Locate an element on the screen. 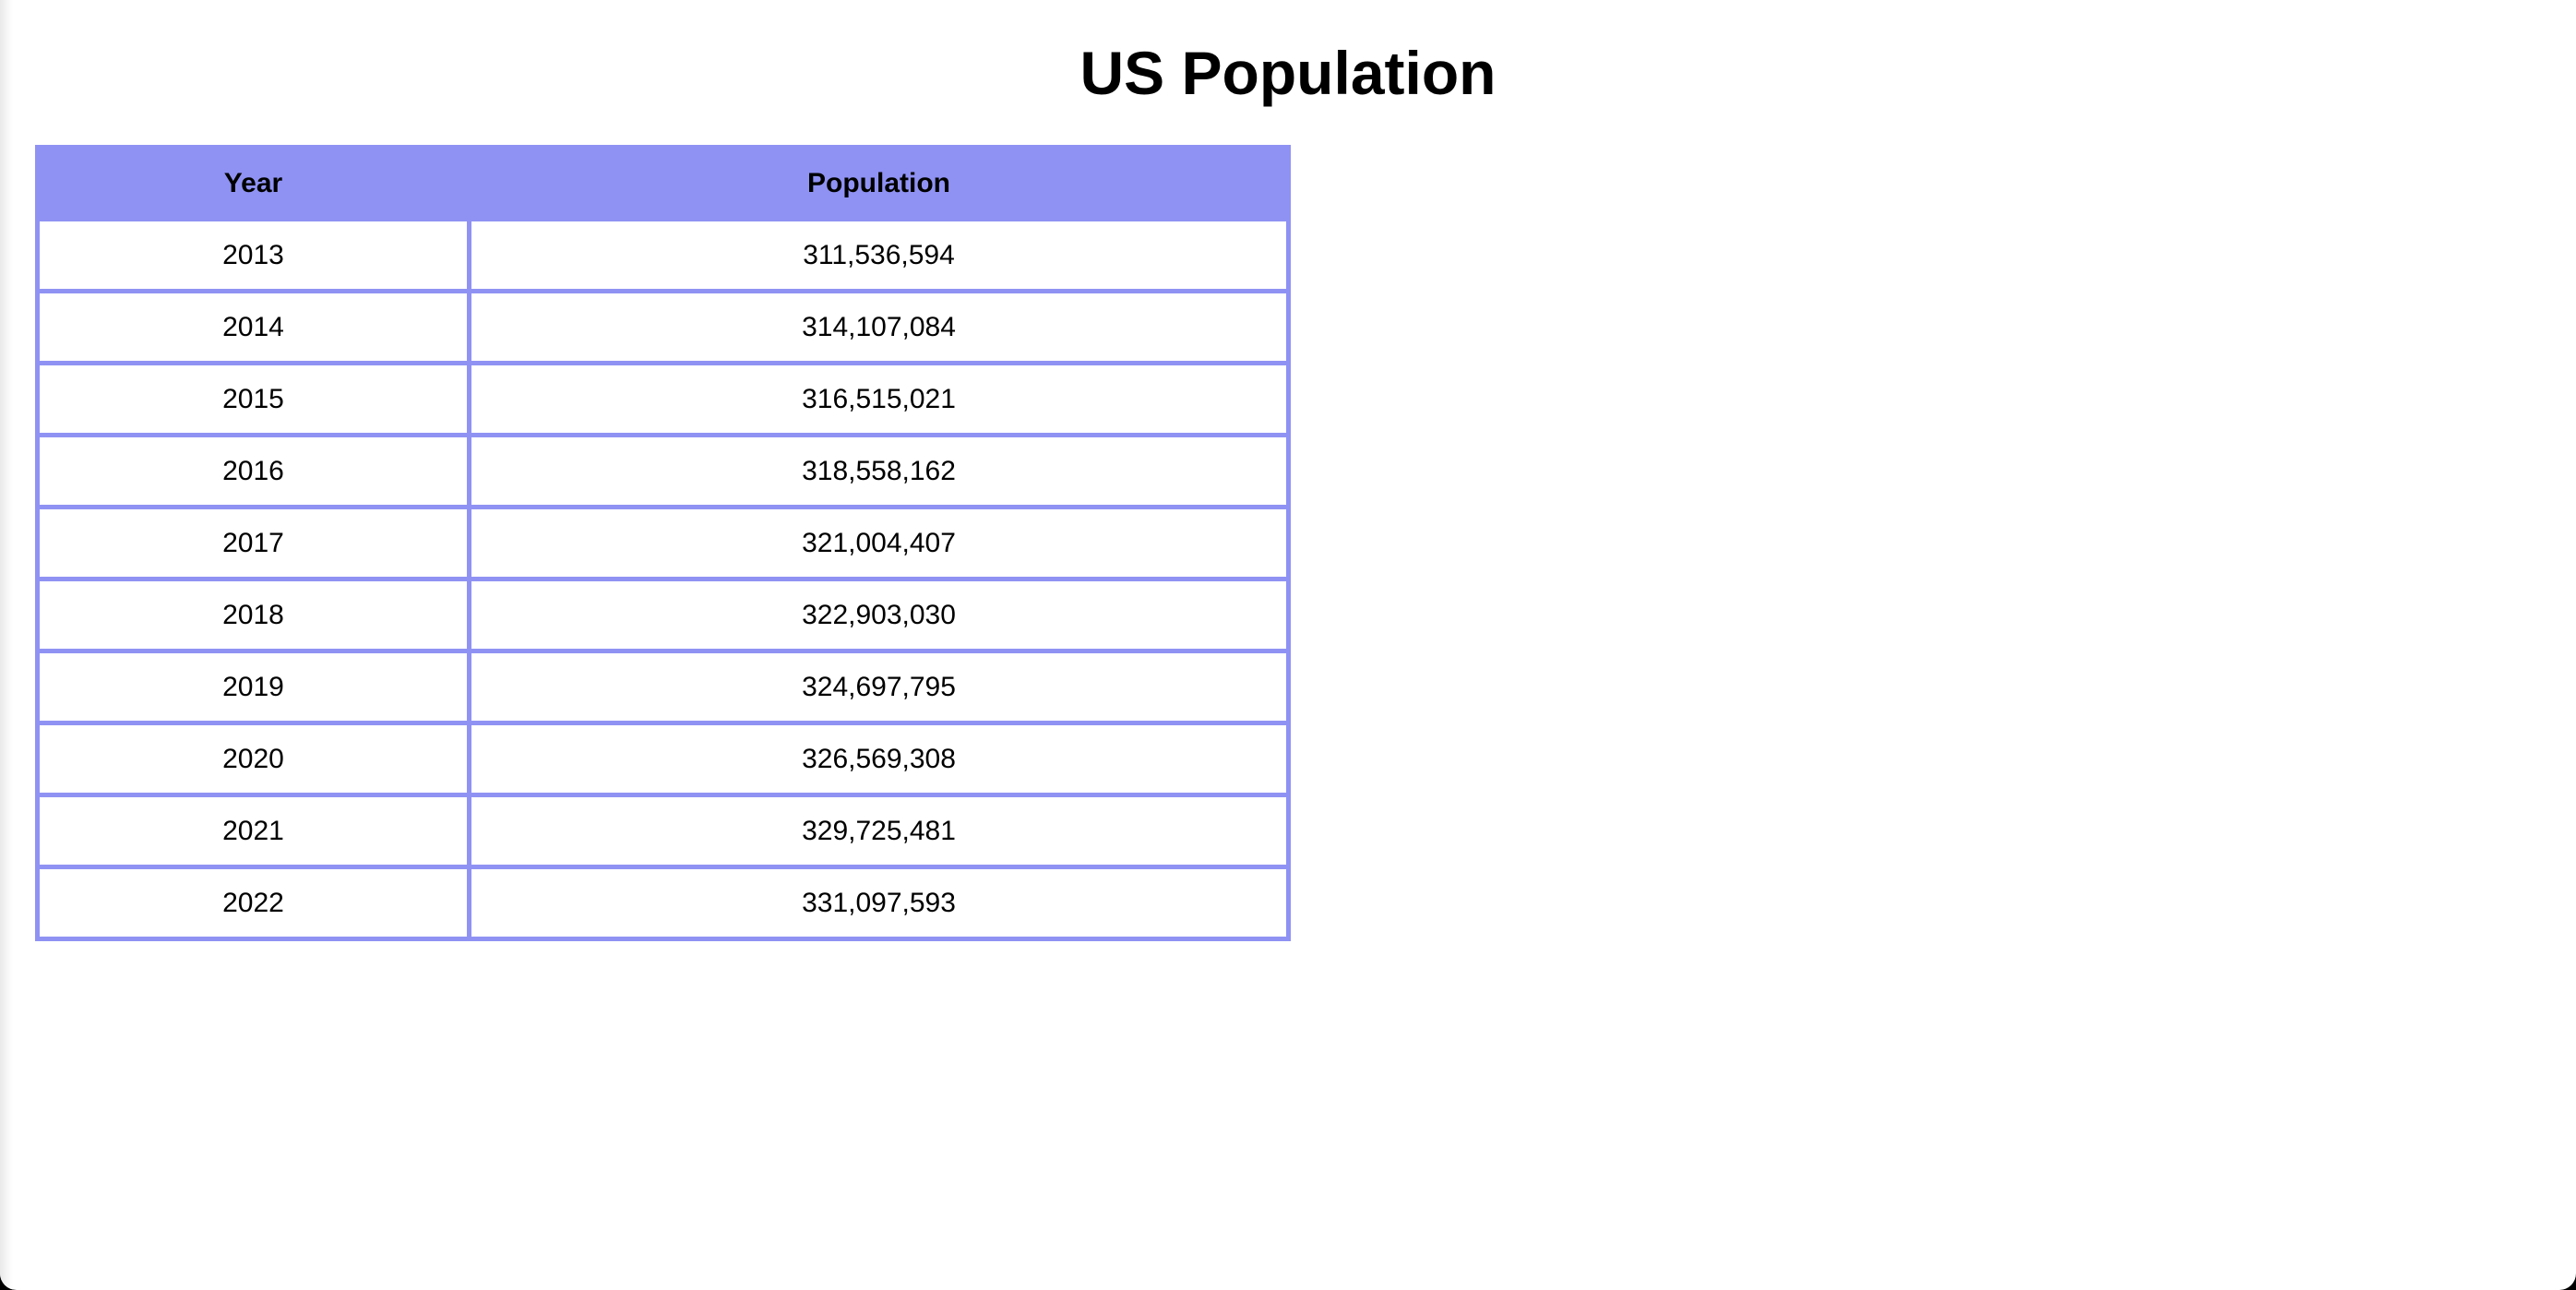 Image resolution: width=2576 pixels, height=1290 pixels. year-cell: 2014 is located at coordinates (253, 327).